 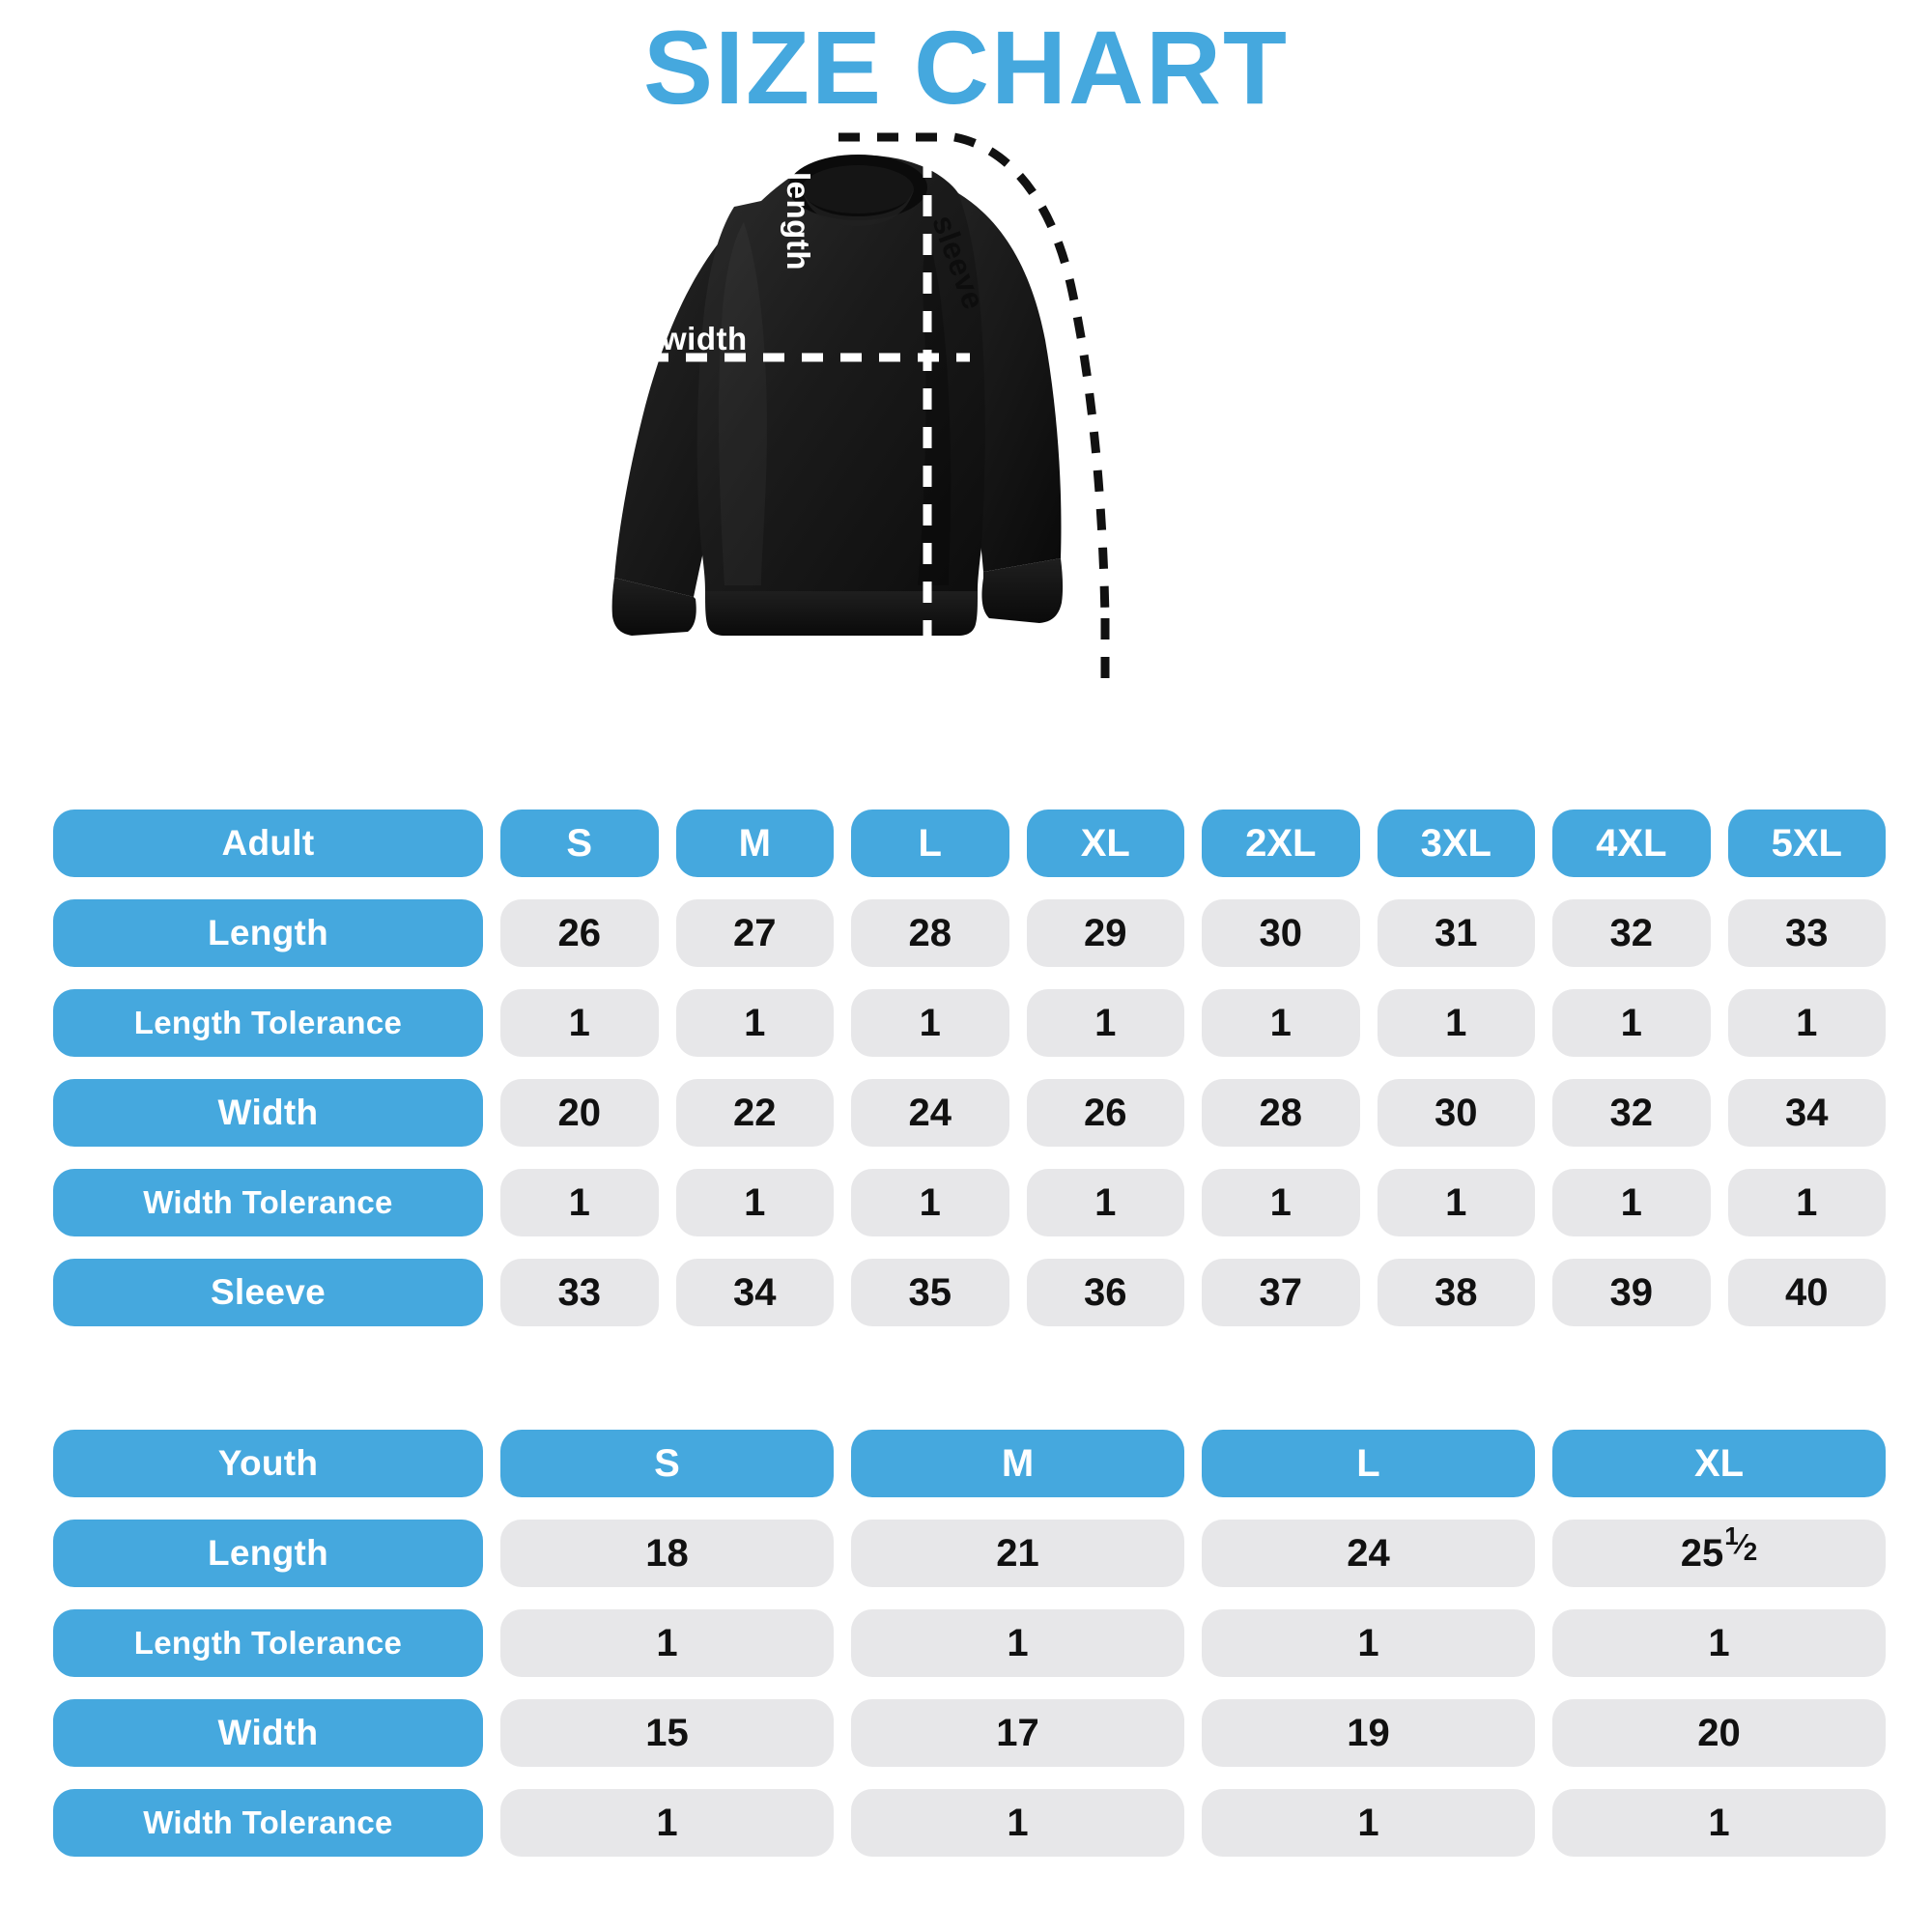 I want to click on table-cell: 36, so click(x=1105, y=1292).